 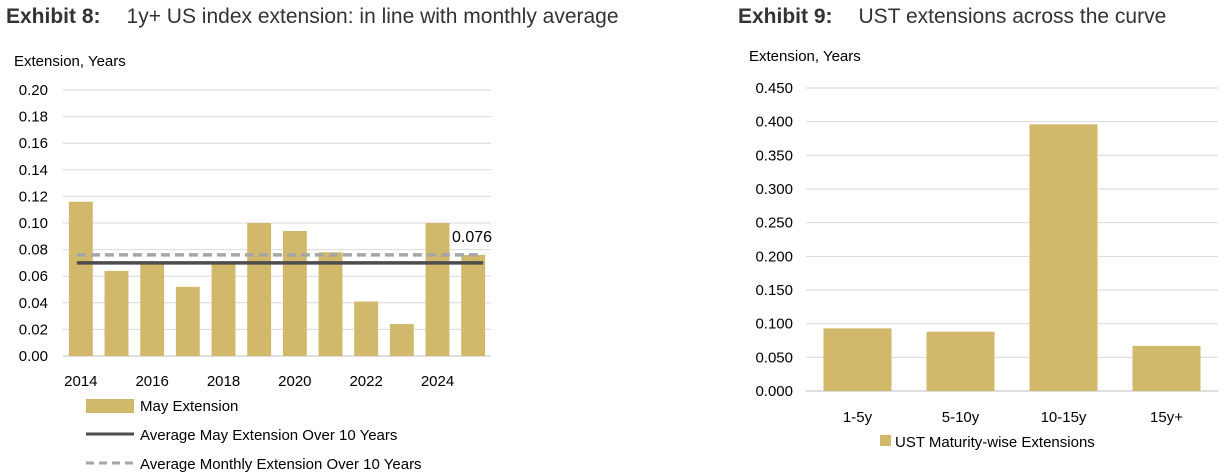 I want to click on y-axis-label: Extension, Years, so click(x=70, y=61).